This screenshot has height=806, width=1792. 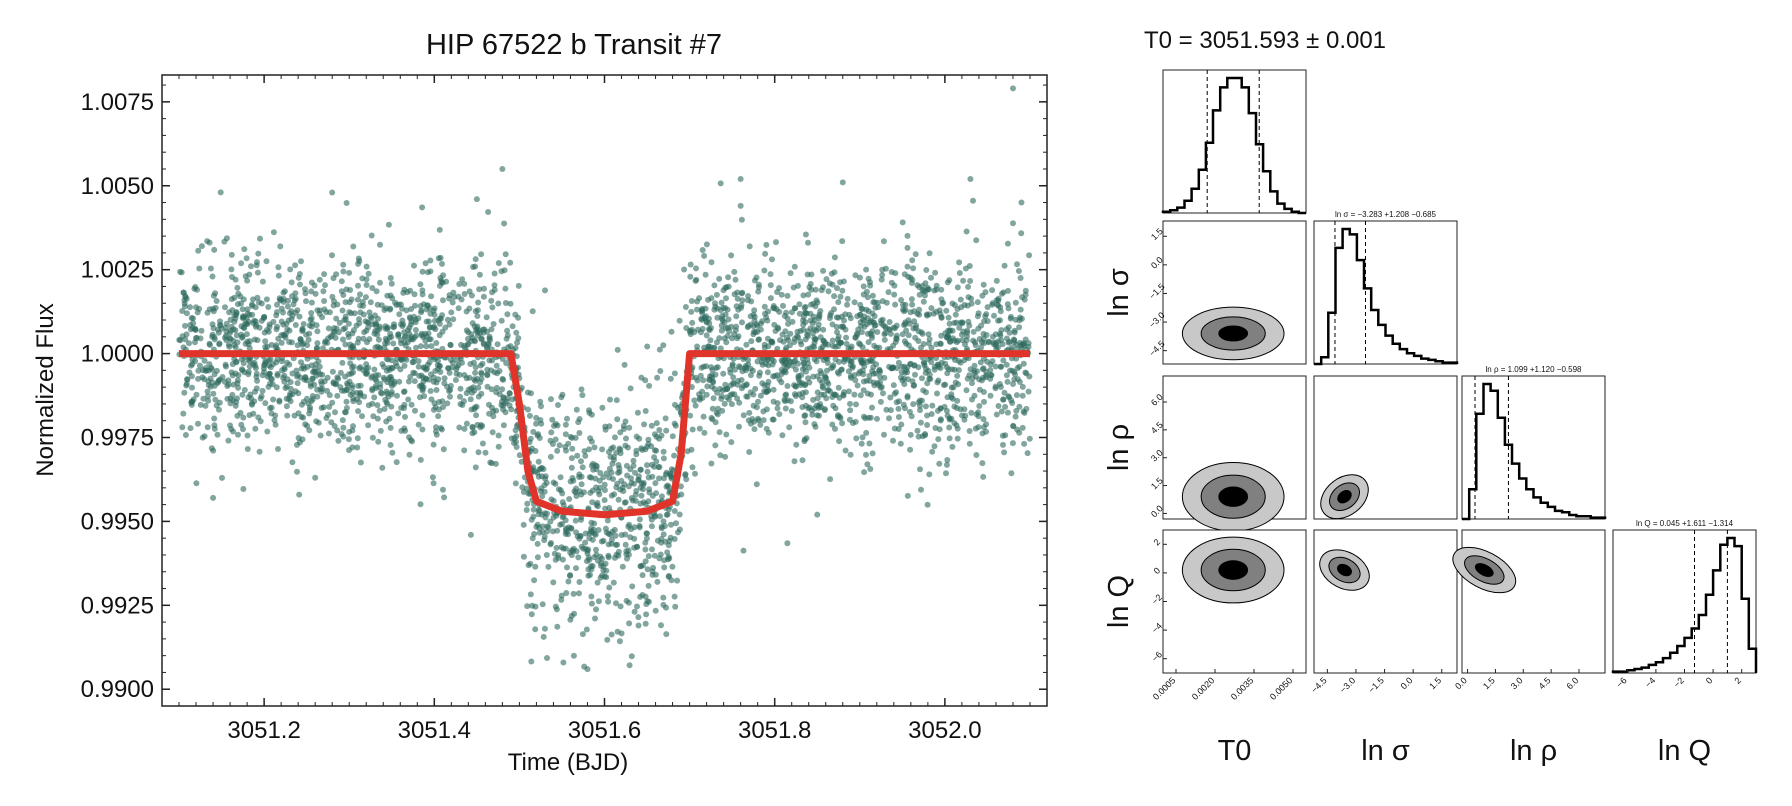 I want to click on posterior-histogram-panel: ln σ = −3.283 +1.208 −0.685, so click(x=1386, y=288).